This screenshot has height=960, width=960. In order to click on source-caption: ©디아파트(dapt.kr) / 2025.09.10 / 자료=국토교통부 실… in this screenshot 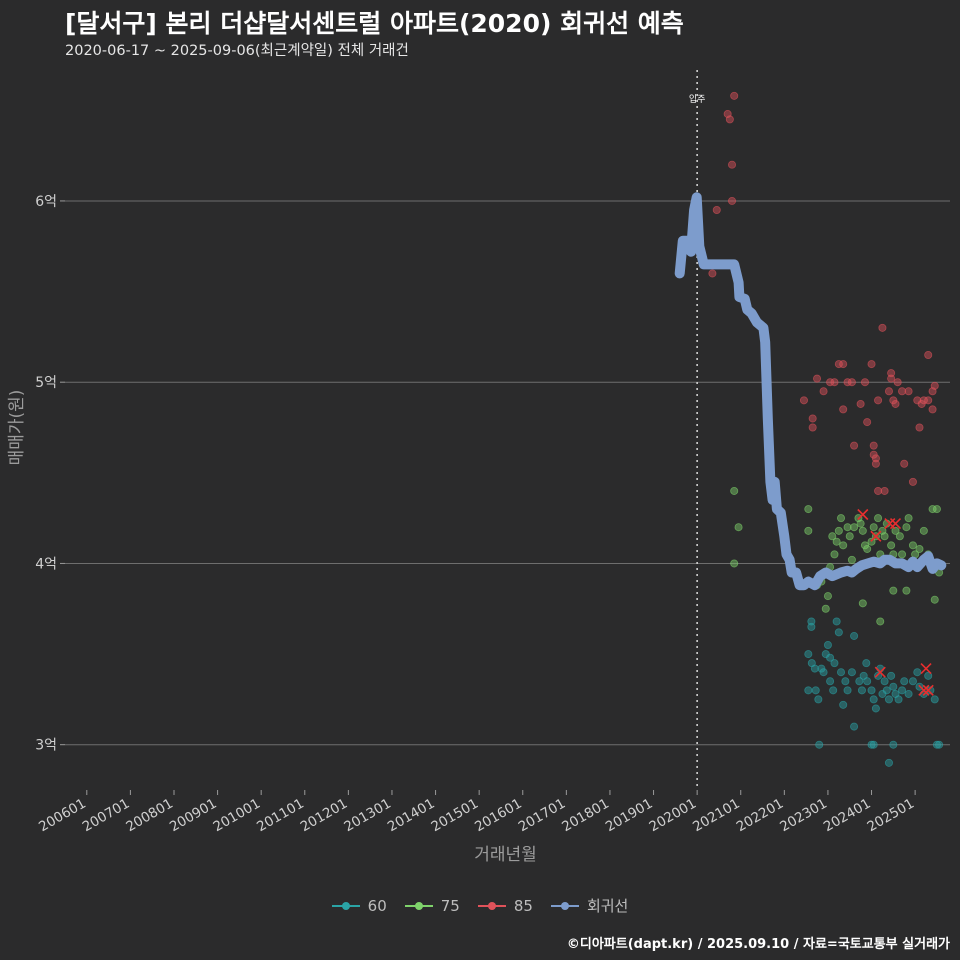, I will do `click(758, 944)`.